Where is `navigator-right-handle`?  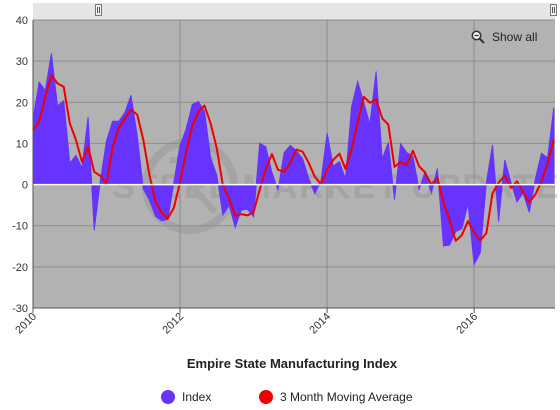
navigator-right-handle is located at coordinates (553, 10).